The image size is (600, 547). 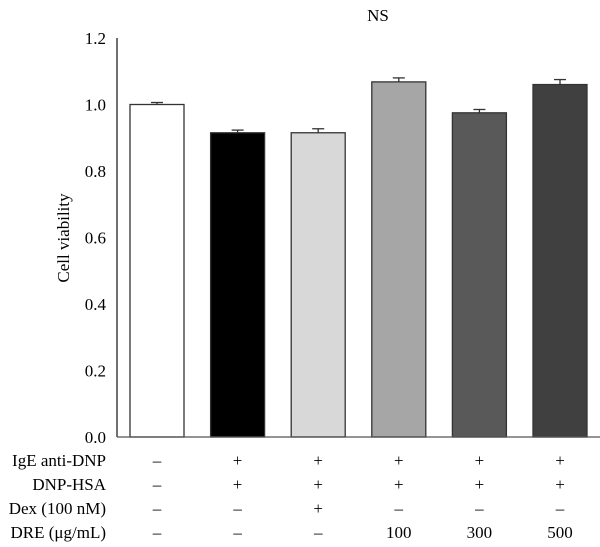 I want to click on y-axis-label: Cell viability, so click(x=63, y=238).